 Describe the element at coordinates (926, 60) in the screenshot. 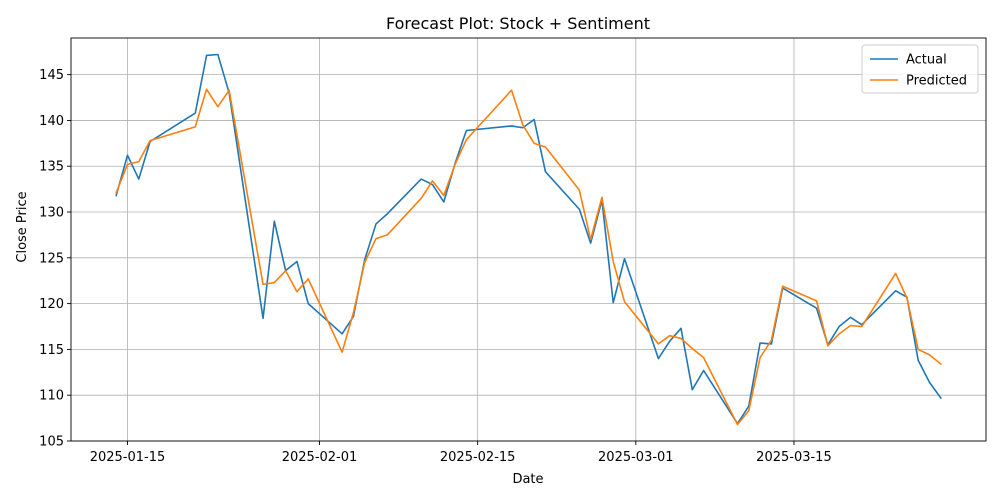

I see `legend-label-actual: Actual` at that location.